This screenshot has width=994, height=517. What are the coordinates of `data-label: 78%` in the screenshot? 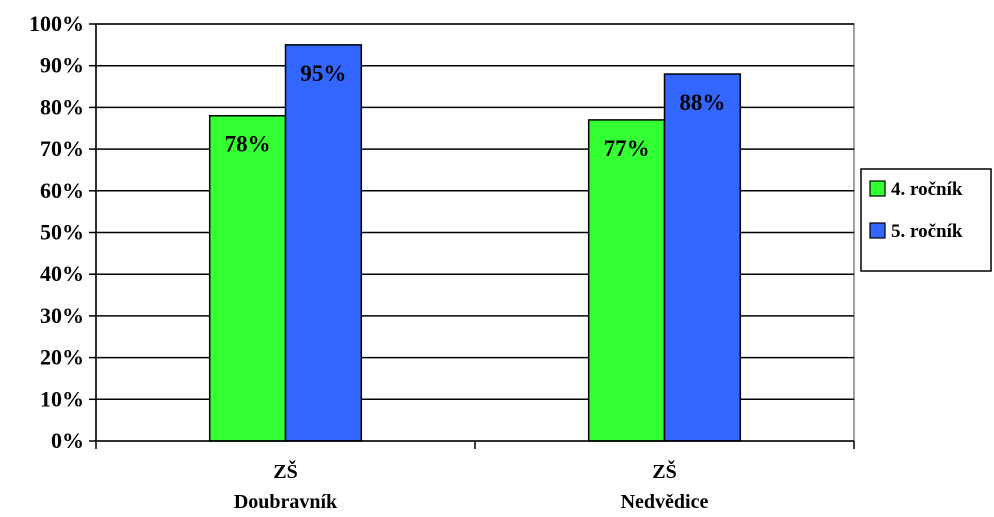 It's located at (248, 144).